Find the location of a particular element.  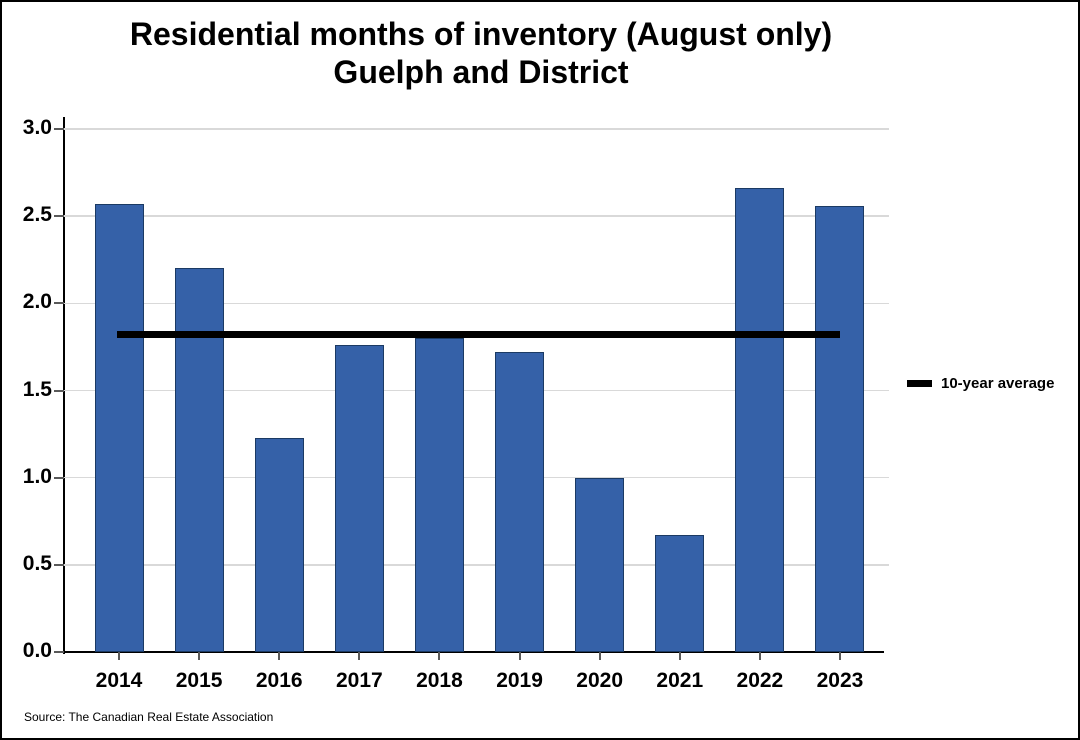

x-axis-label-2014: 2014 is located at coordinates (119, 680).